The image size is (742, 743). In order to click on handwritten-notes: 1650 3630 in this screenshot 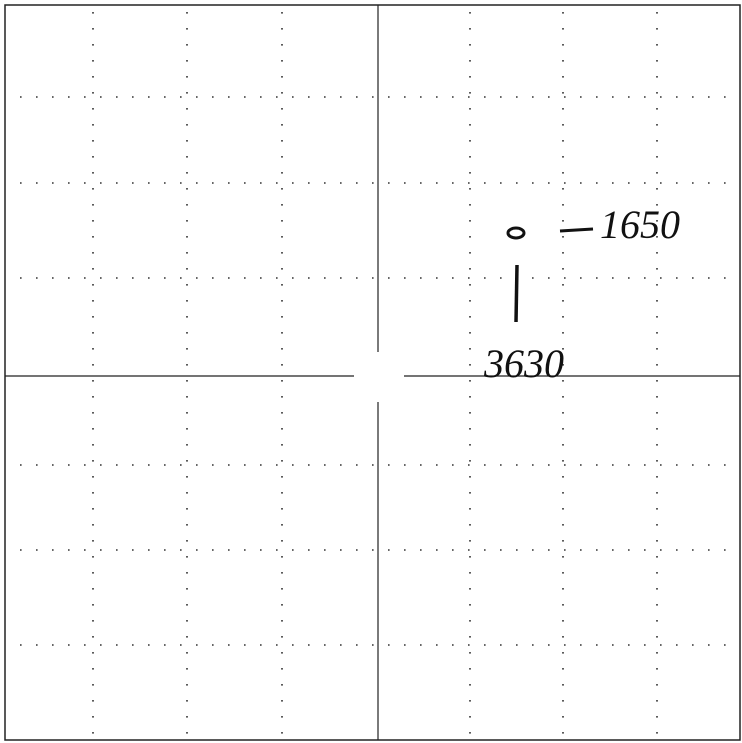, I will do `click(581, 294)`.